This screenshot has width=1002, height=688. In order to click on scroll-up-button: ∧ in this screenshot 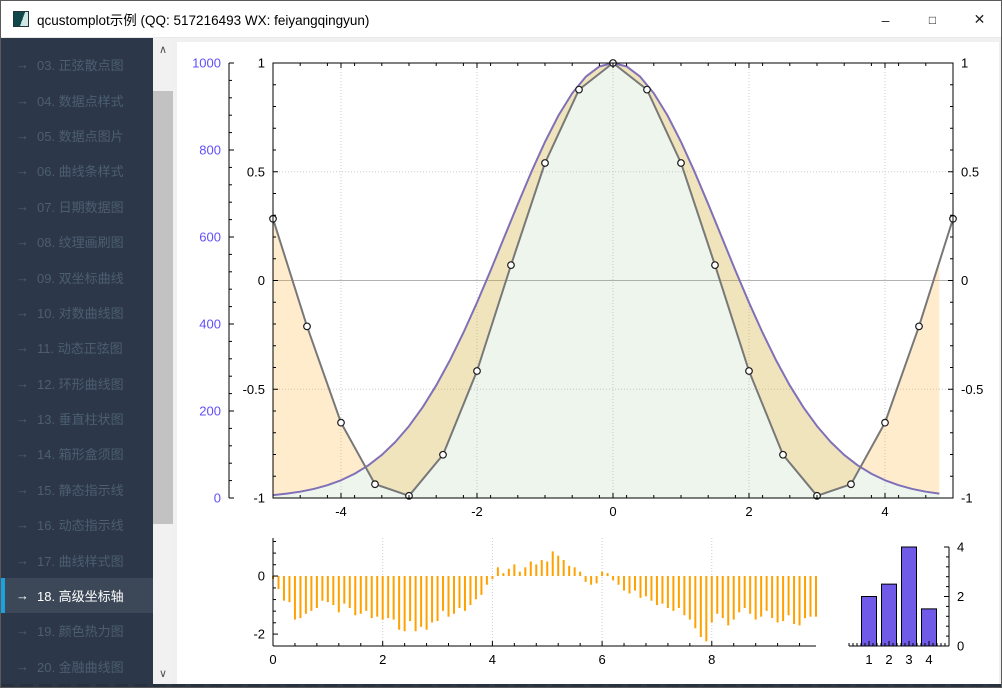, I will do `click(163, 49)`.